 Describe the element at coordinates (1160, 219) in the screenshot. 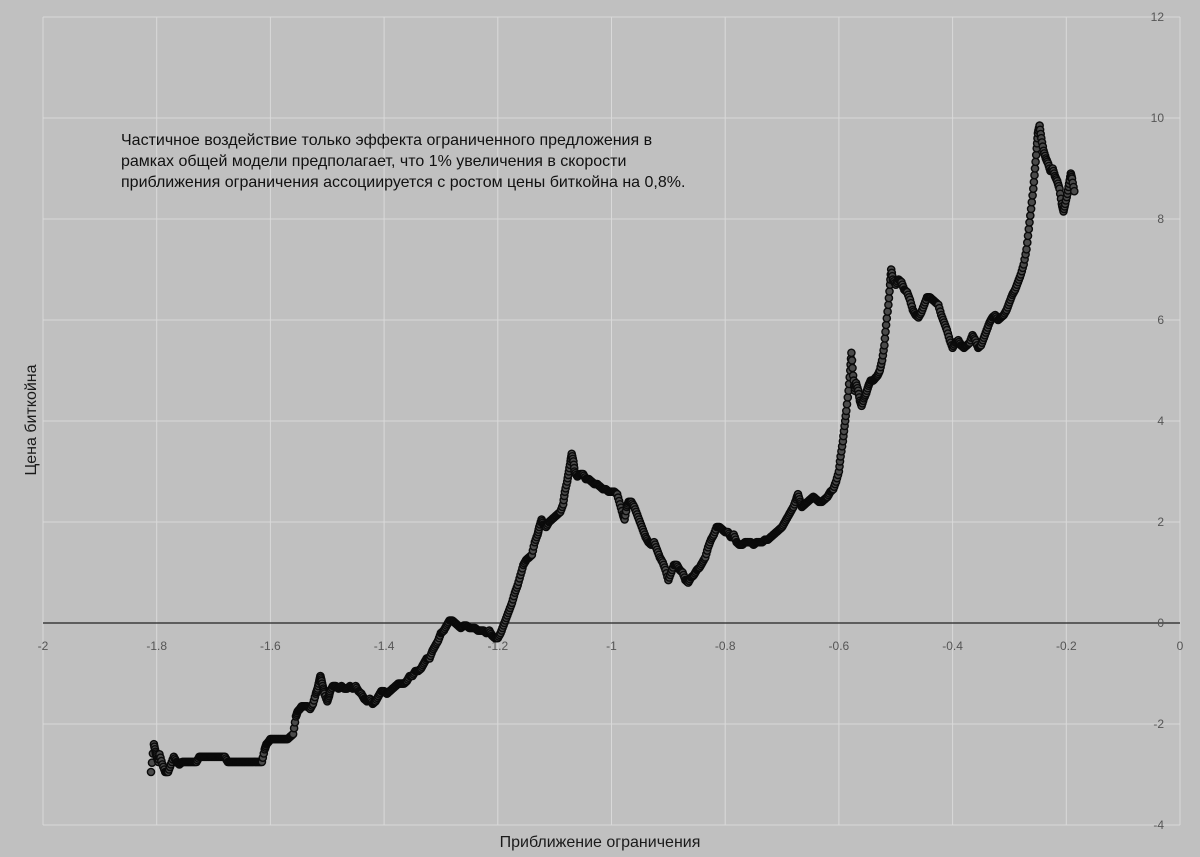

I see `y-tick-label: 8` at that location.